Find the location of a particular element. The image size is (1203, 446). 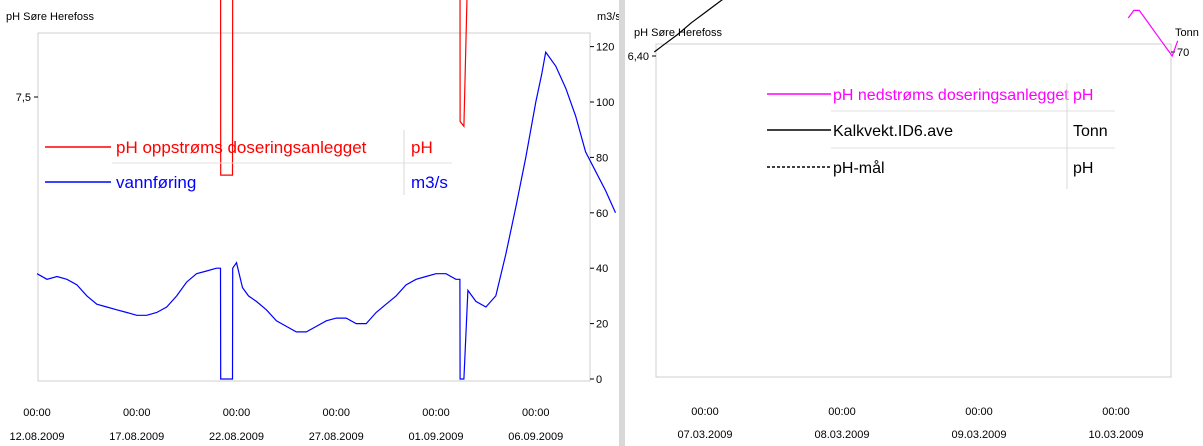

right-y-ticks: 7065605550 is located at coordinates (1180, 53).